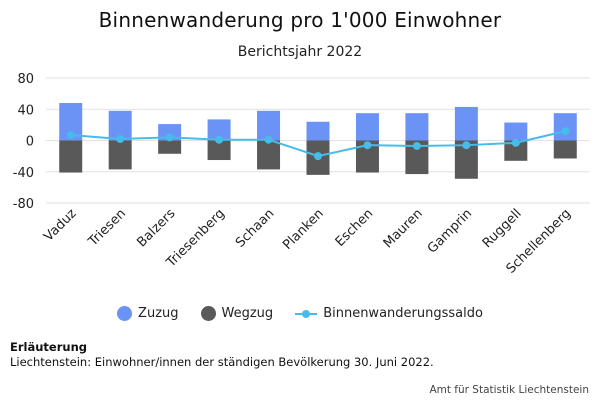  What do you see at coordinates (156, 228) in the screenshot?
I see `x-tick-label: Balzers` at bounding box center [156, 228].